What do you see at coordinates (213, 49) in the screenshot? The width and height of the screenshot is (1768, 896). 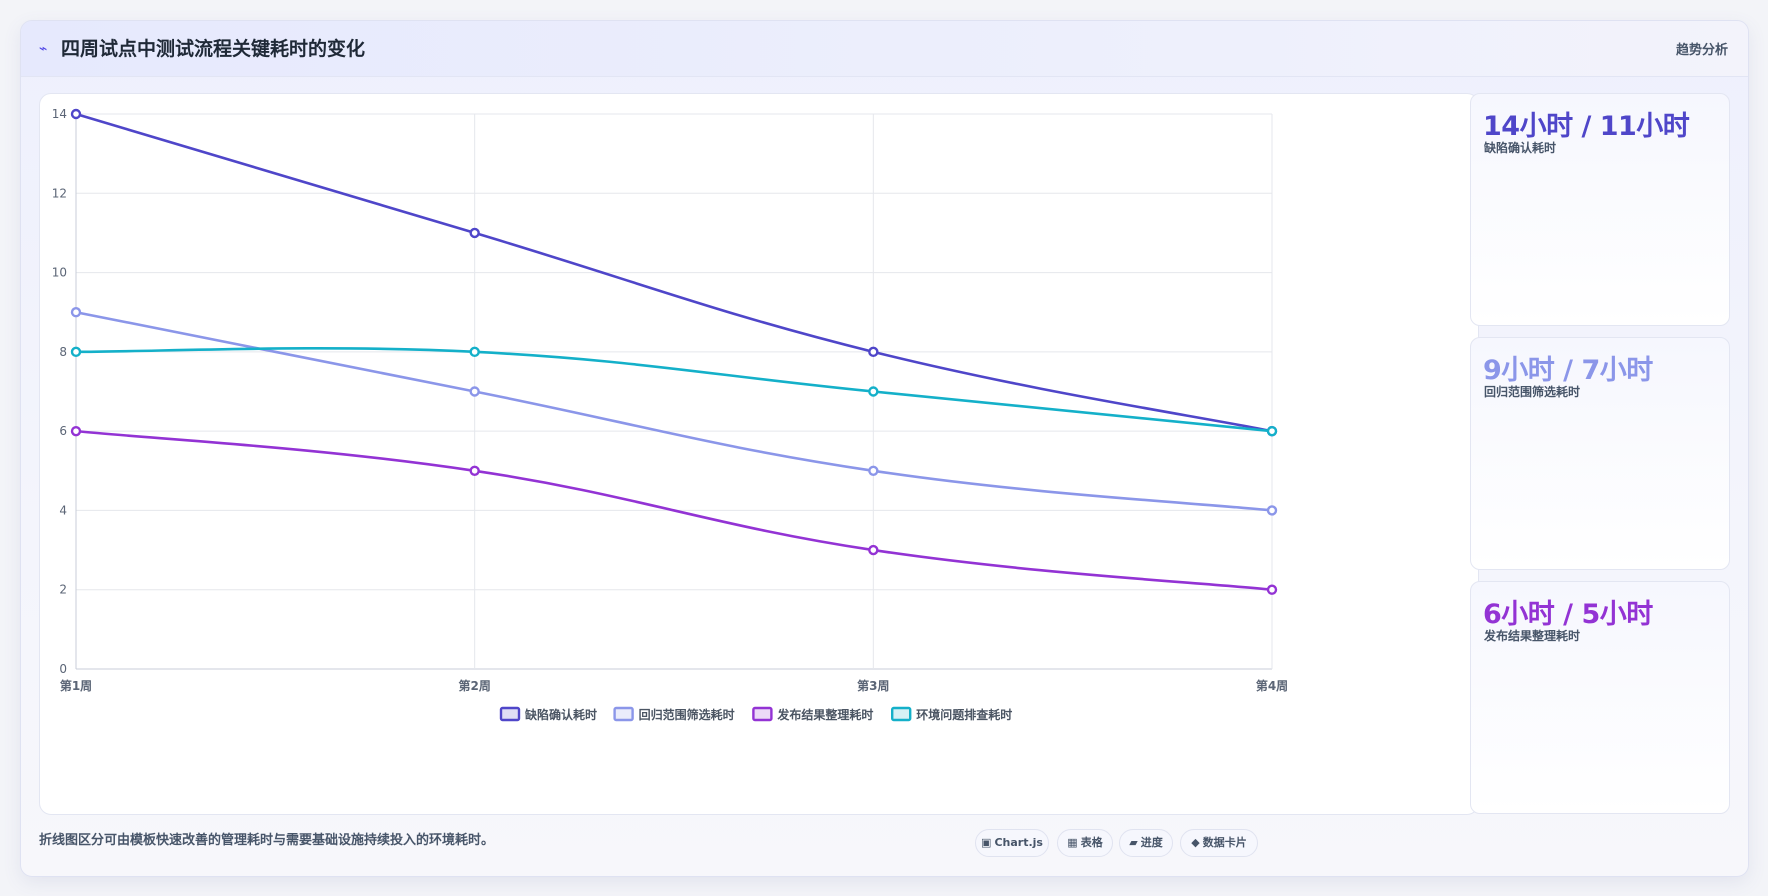 I see `page-title: 四周试点中测试流程关键耗时的变化` at bounding box center [213, 49].